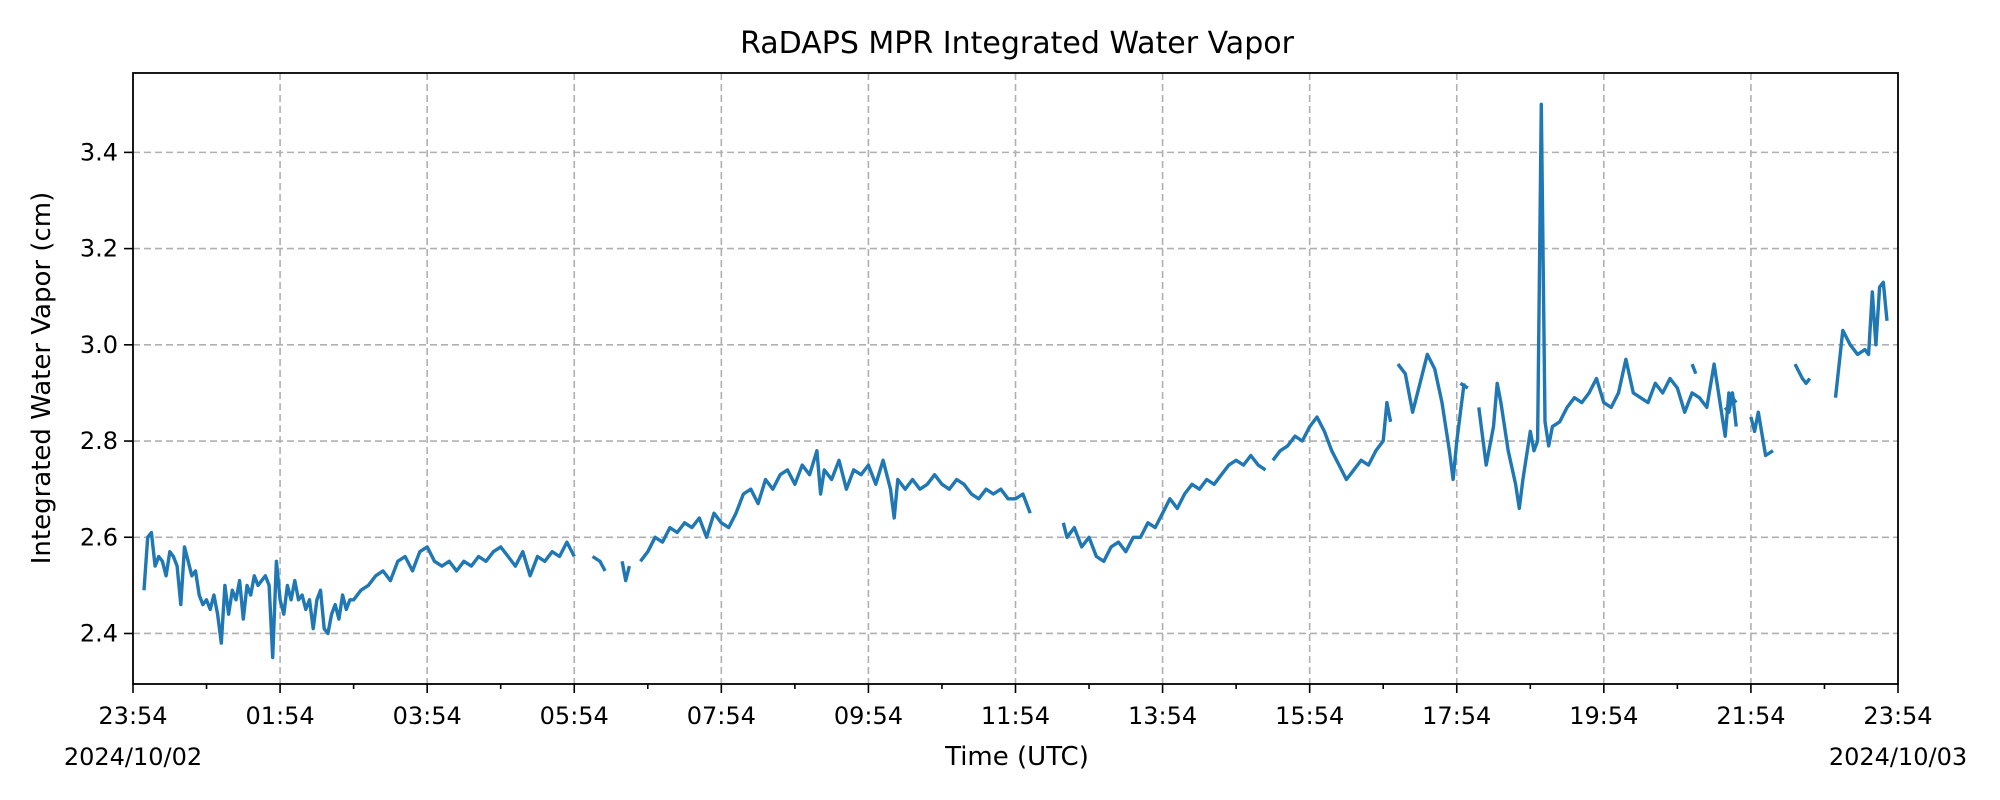 Image resolution: width=2000 pixels, height=800 pixels. What do you see at coordinates (427, 716) in the screenshot?
I see `x-tick-label: 03:54` at bounding box center [427, 716].